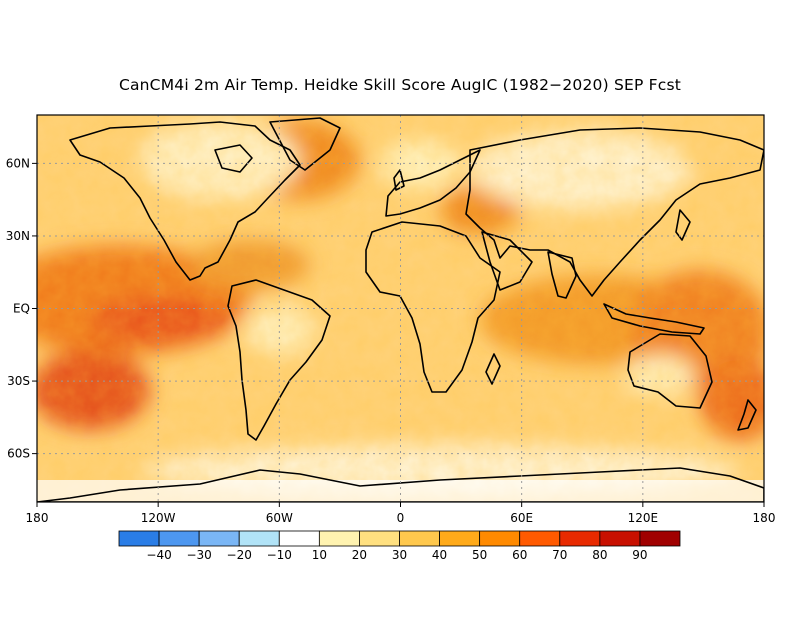 Image resolution: width=800 pixels, height=618 pixels. I want to click on lat-label: EQ, so click(21, 309).